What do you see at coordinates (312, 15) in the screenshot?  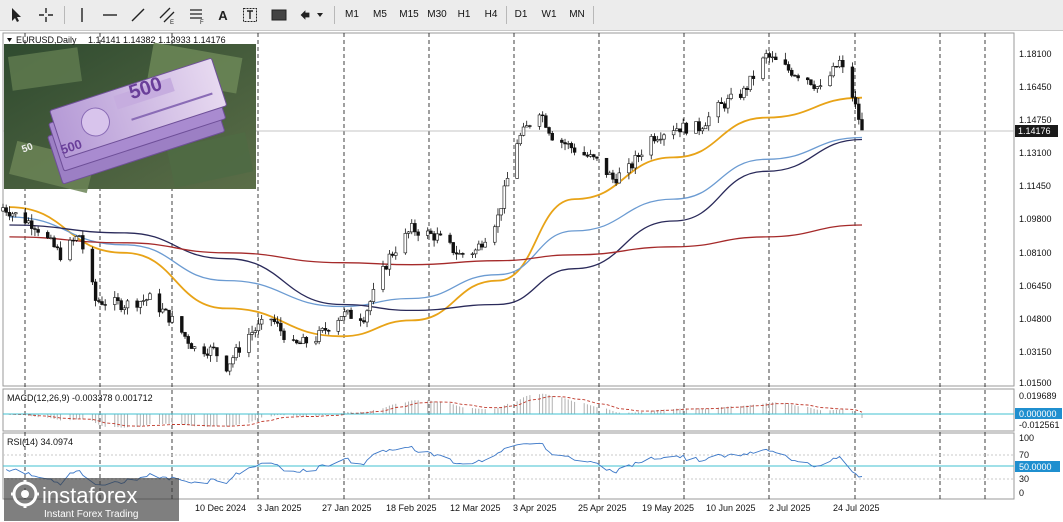 I see `arrow-shapes-icon` at bounding box center [312, 15].